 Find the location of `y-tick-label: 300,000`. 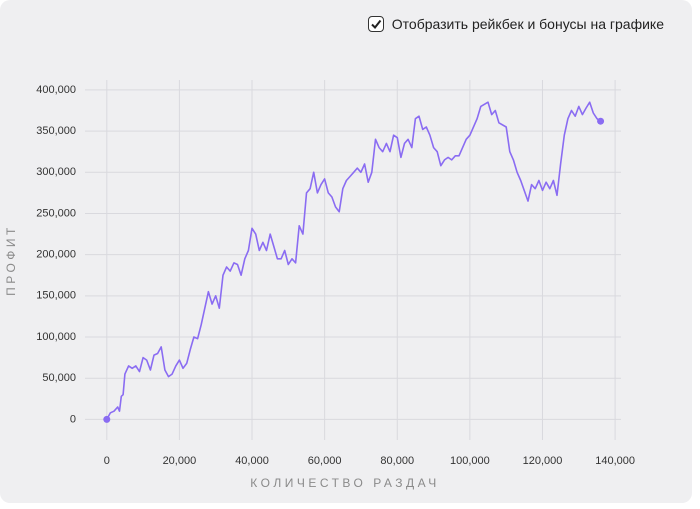

y-tick-label: 300,000 is located at coordinates (56, 172).